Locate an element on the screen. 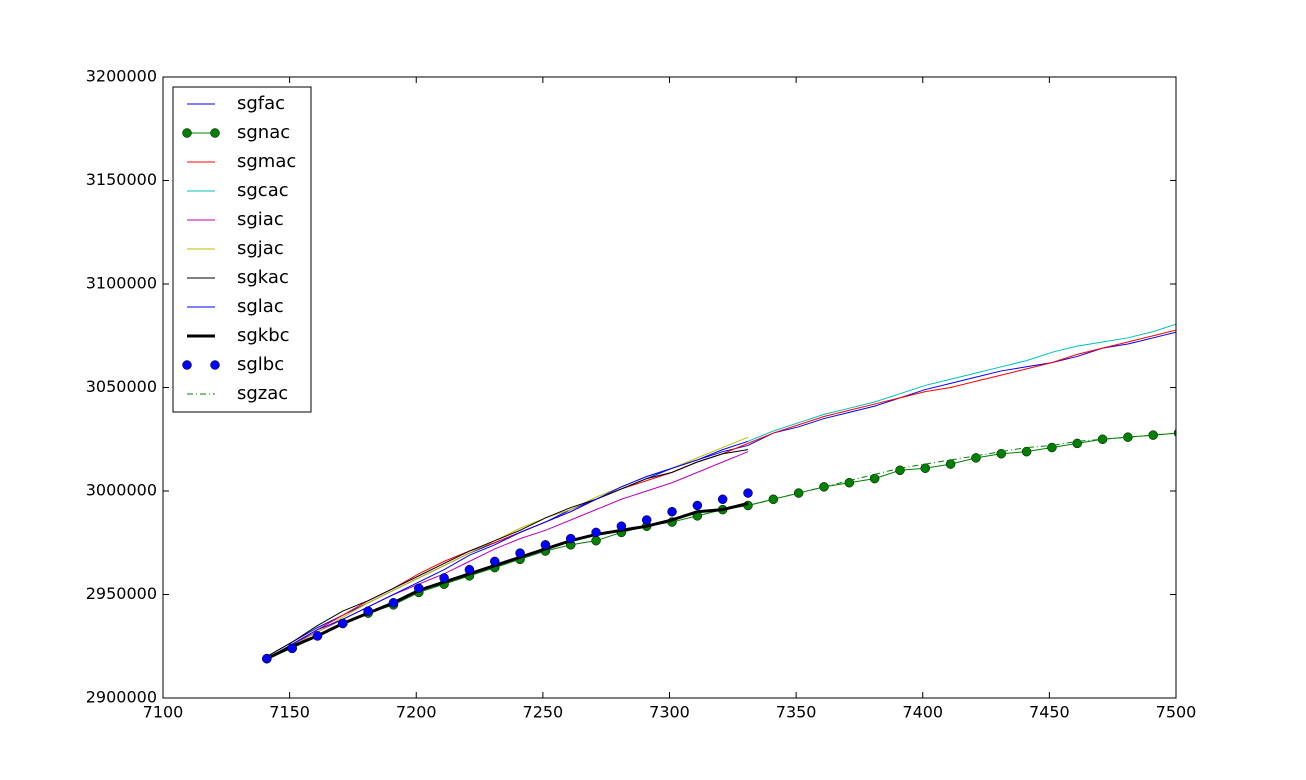  y-tick-label: 3000000 is located at coordinates (121, 490).